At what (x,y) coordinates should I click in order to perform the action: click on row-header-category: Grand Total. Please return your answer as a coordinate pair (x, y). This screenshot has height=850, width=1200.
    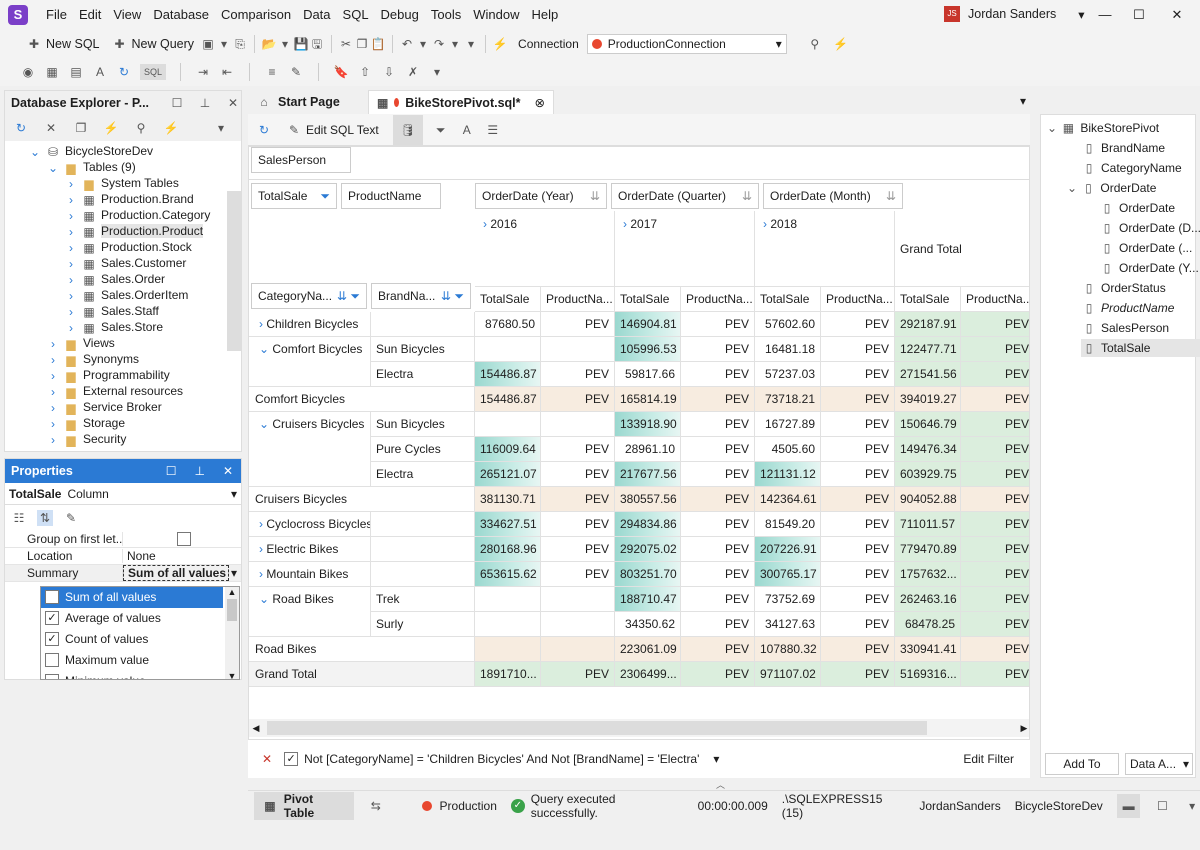
    Looking at the image, I should click on (362, 674).